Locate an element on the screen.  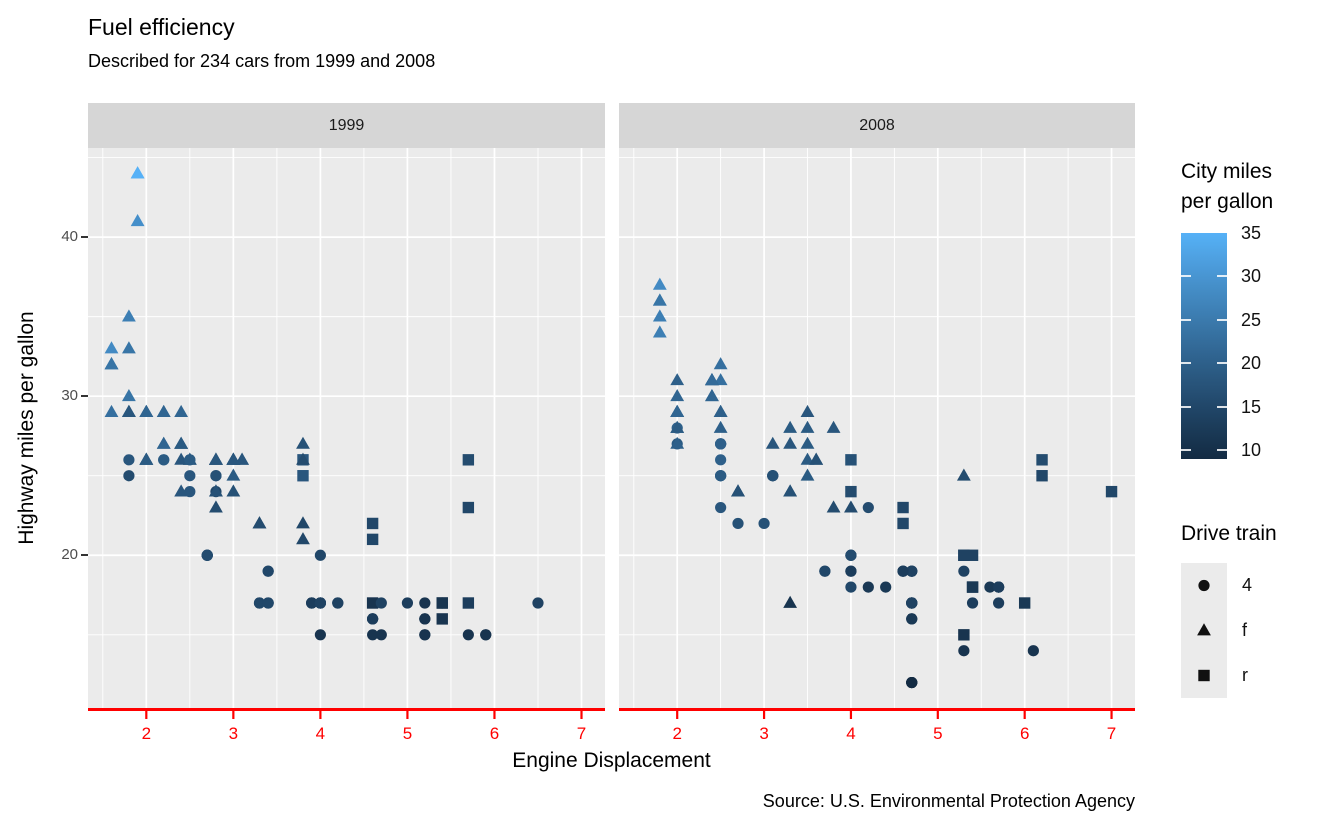
x-tick-label: 5 is located at coordinates (937, 733).